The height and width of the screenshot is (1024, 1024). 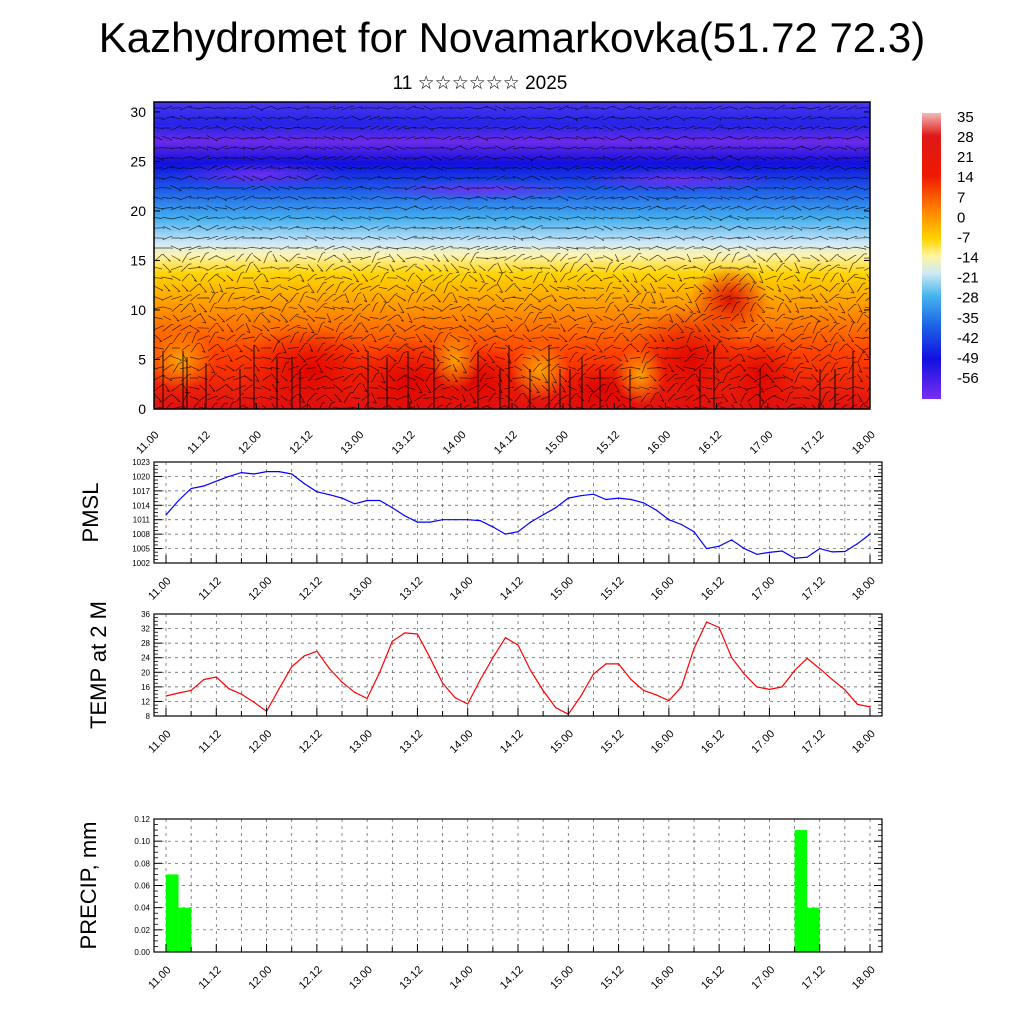 What do you see at coordinates (512, 742) in the screenshot?
I see `x-tick-label: 14.12` at bounding box center [512, 742].